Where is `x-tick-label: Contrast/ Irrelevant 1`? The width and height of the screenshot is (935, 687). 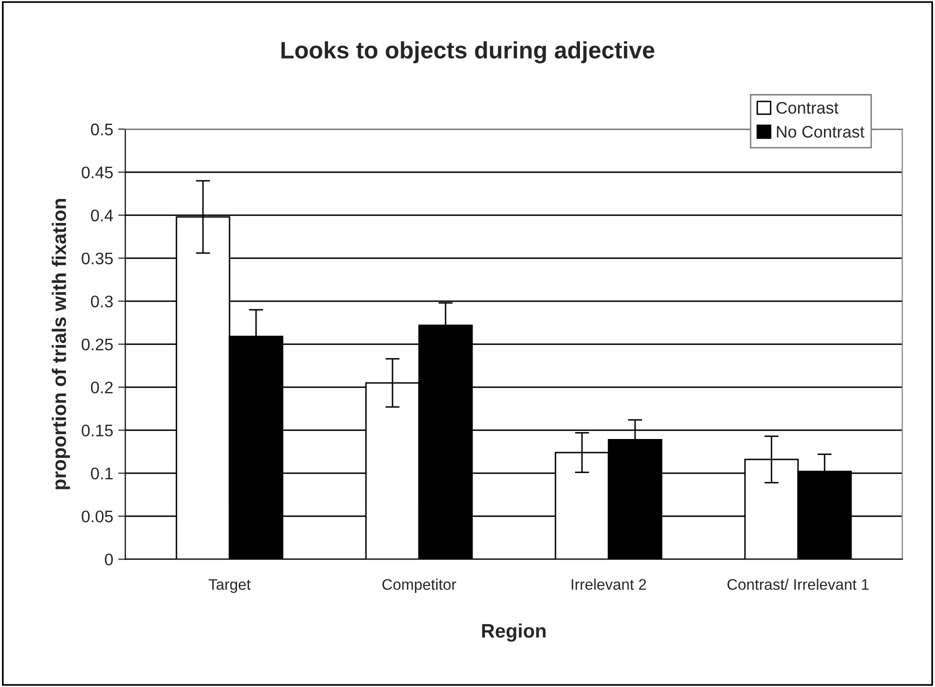 x-tick-label: Contrast/ Irrelevant 1 is located at coordinates (798, 584).